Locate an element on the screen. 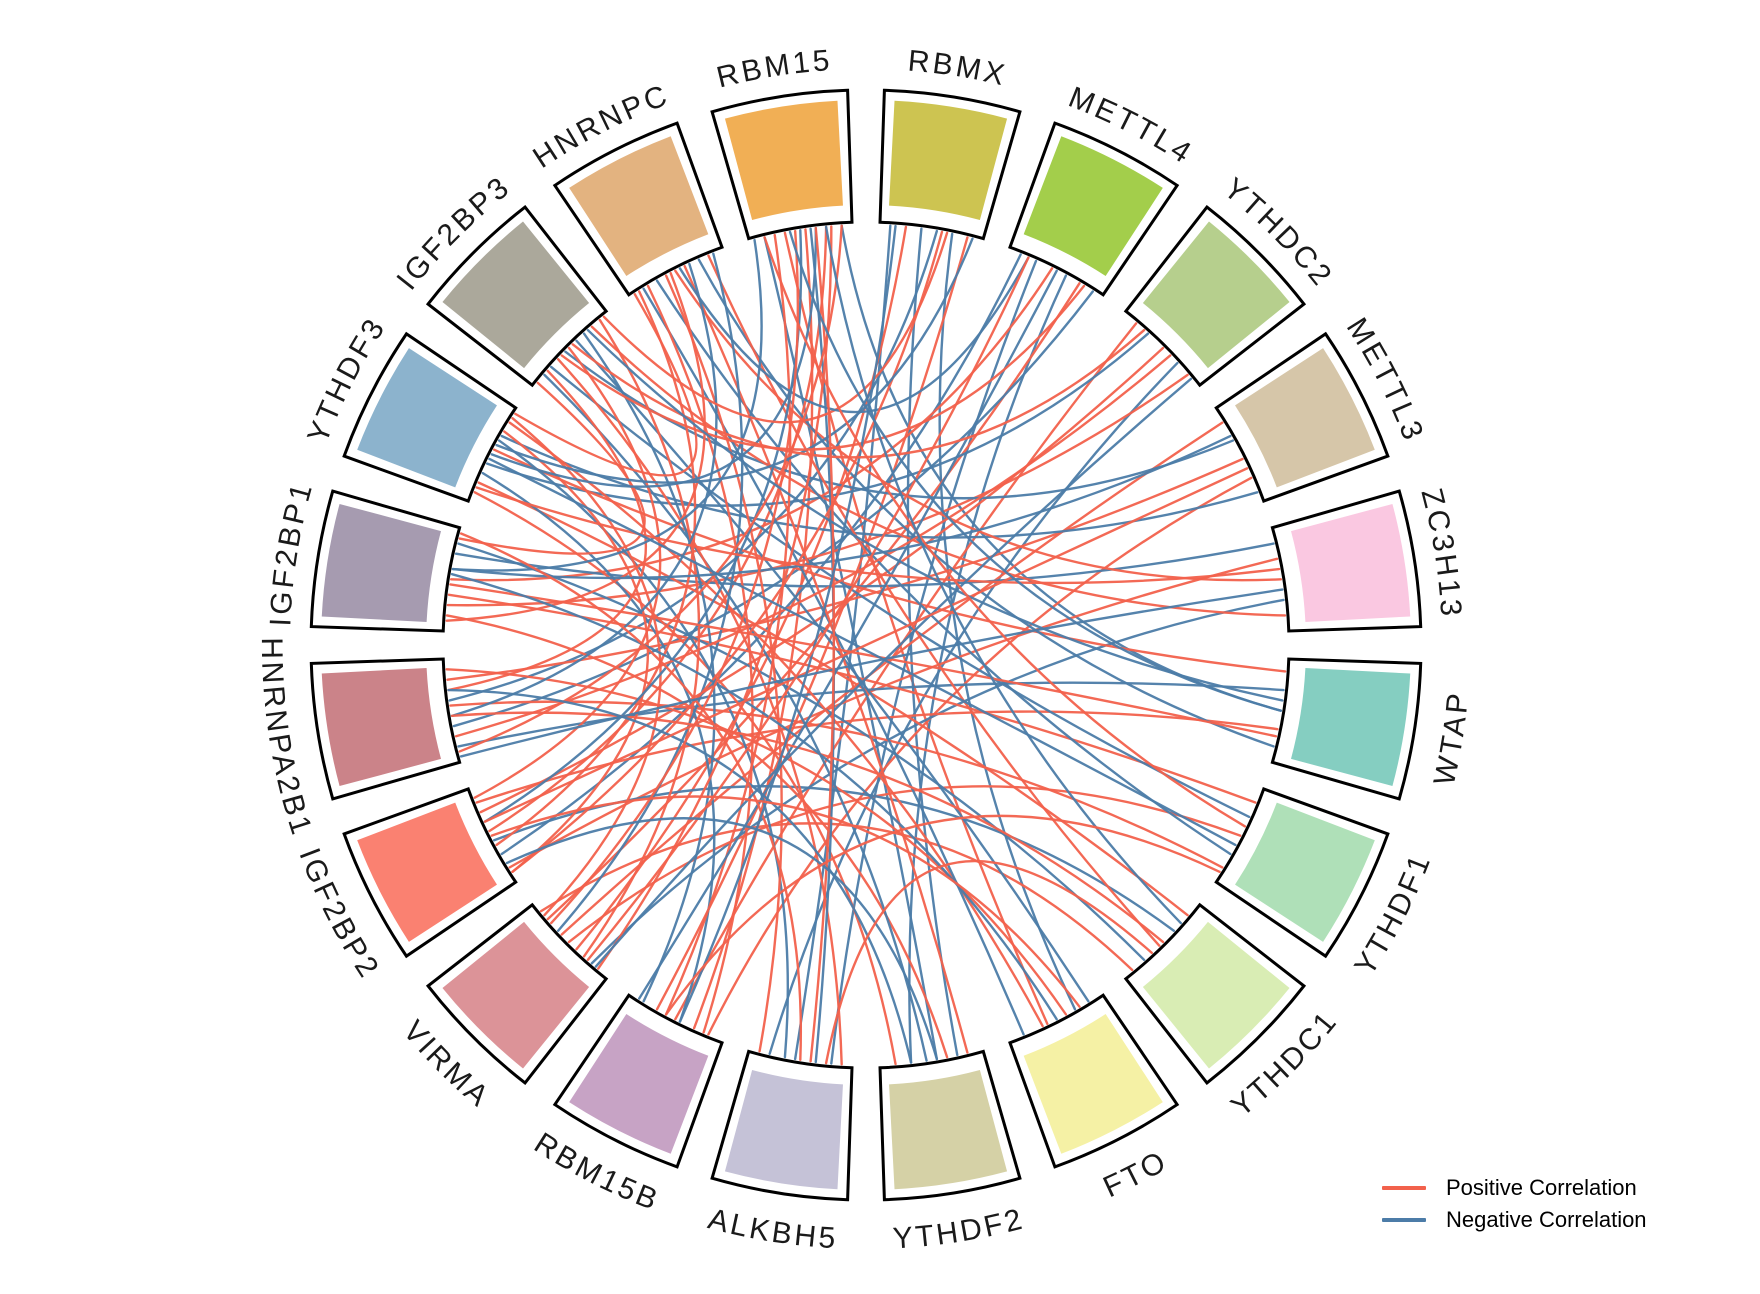 This screenshot has width=1760, height=1294. sector-label-RBMX: RBMX is located at coordinates (958, 68).